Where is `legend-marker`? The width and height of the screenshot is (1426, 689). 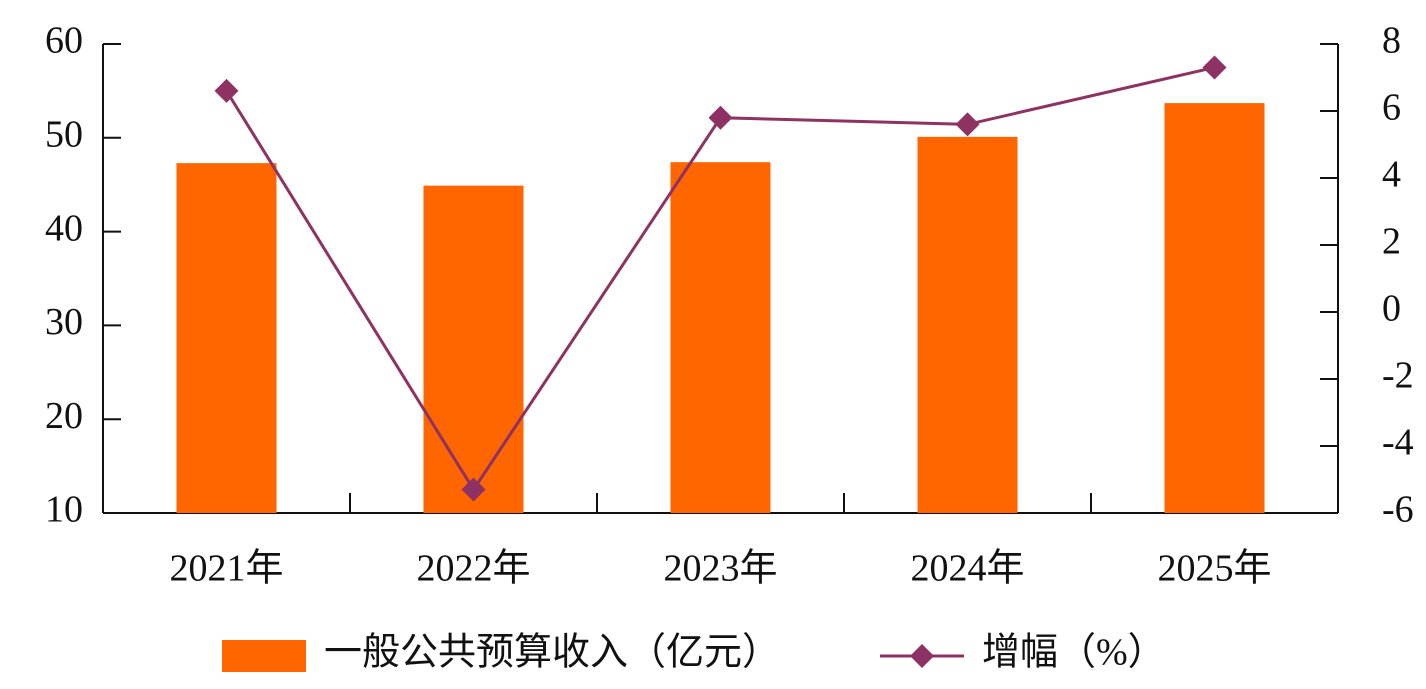
legend-marker is located at coordinates (922, 656).